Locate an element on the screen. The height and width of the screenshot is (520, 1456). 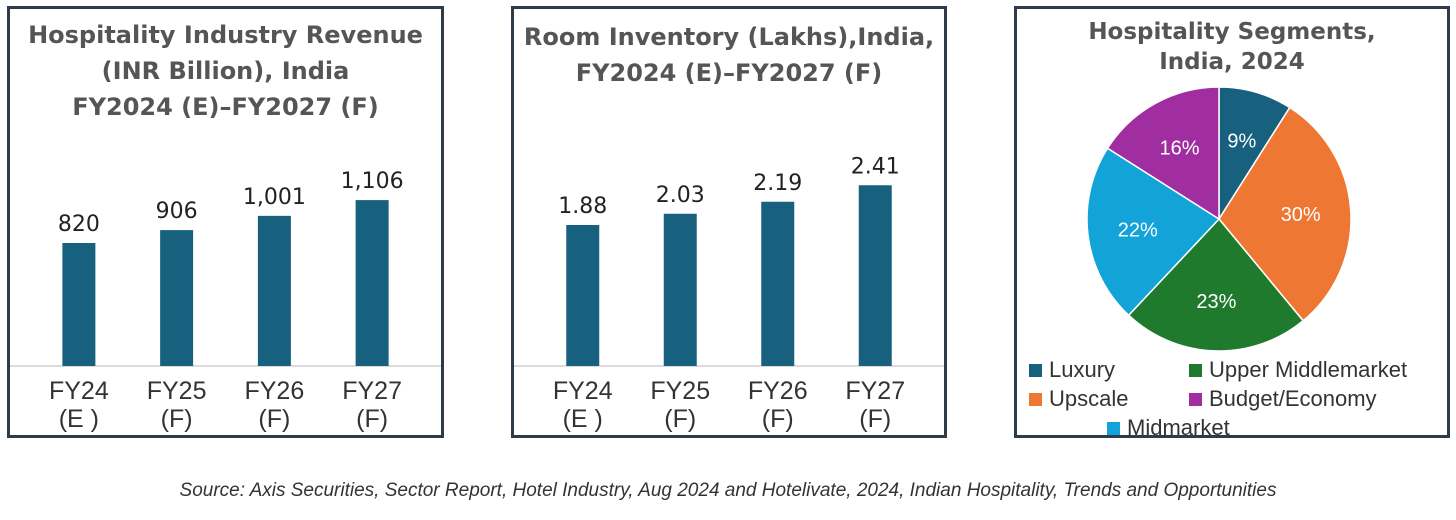
legend-label-luxury: Luxury is located at coordinates (1082, 369).